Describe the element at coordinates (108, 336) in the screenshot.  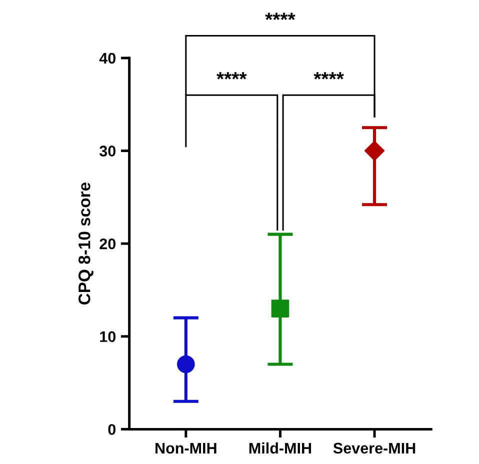
I see `y-tick-label: 10` at that location.